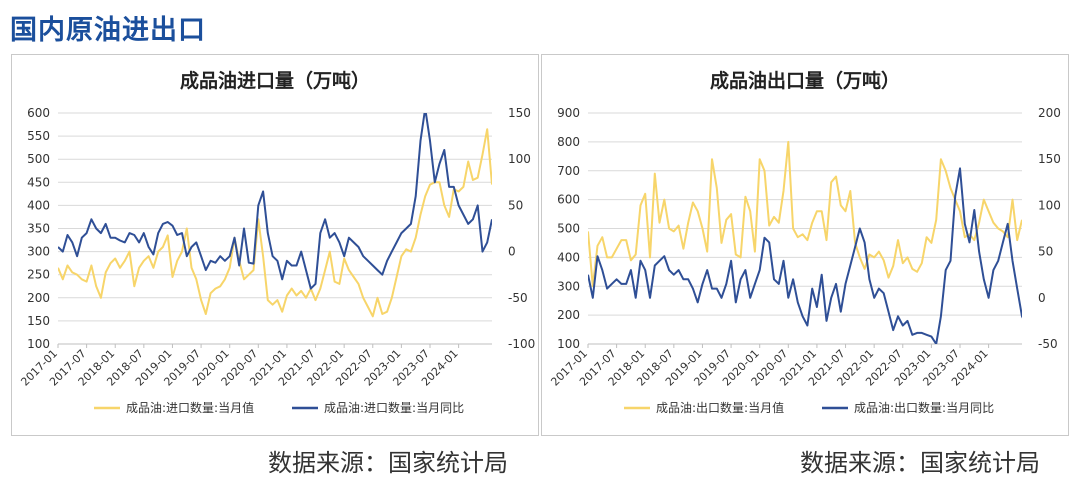 The image size is (1080, 482). Describe the element at coordinates (805, 80) in the screenshot. I see `chart-title: 成品油出口量（万吨）` at that location.